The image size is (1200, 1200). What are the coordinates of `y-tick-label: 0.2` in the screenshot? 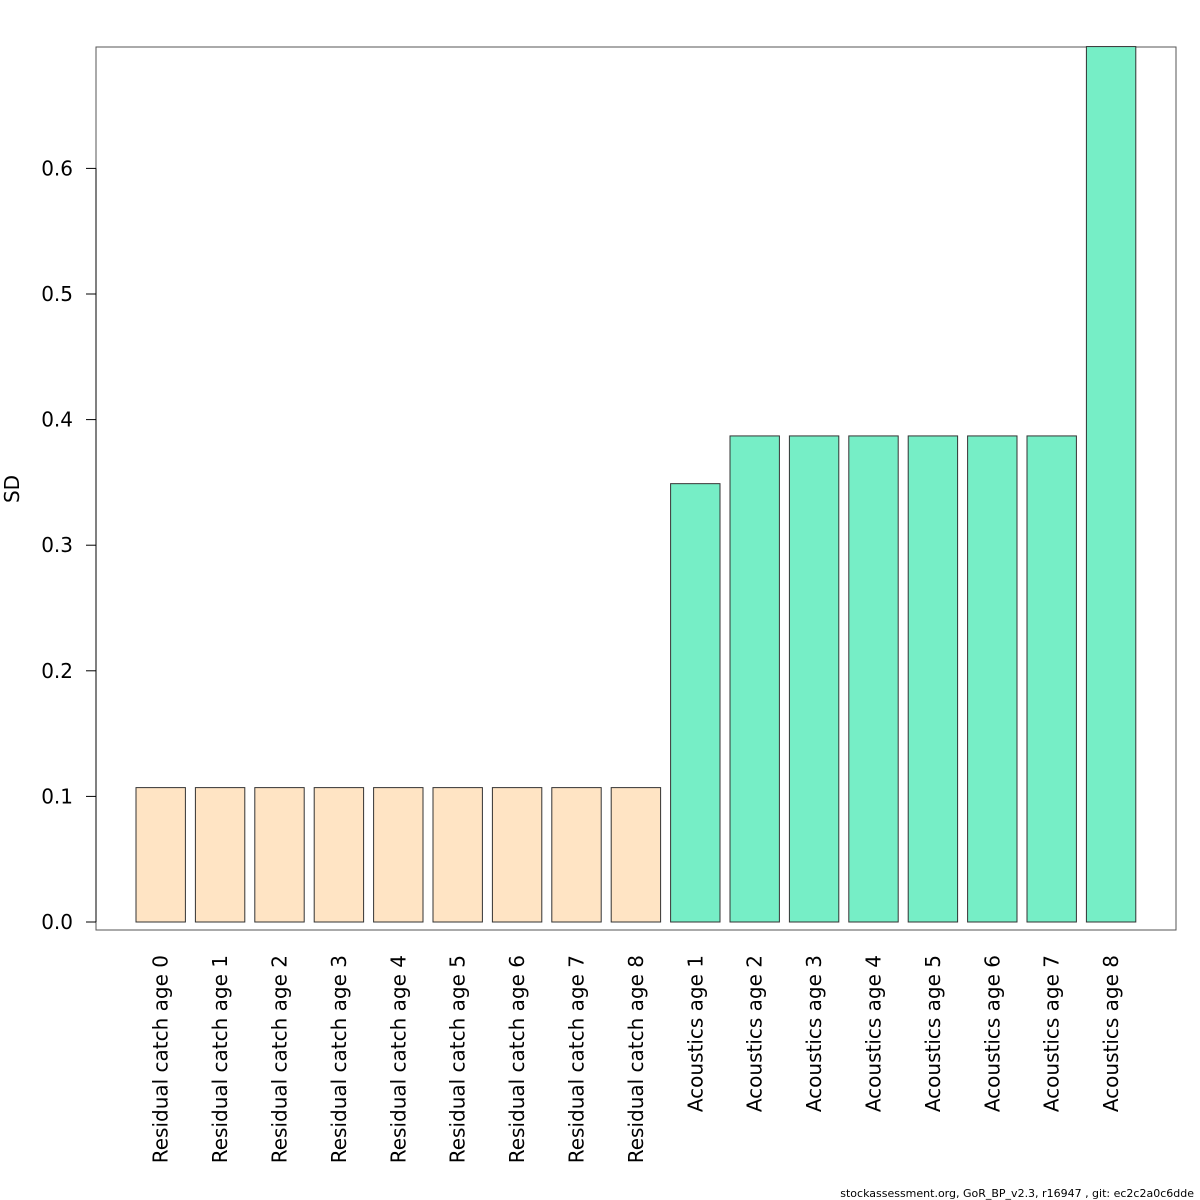 It's located at (57, 671).